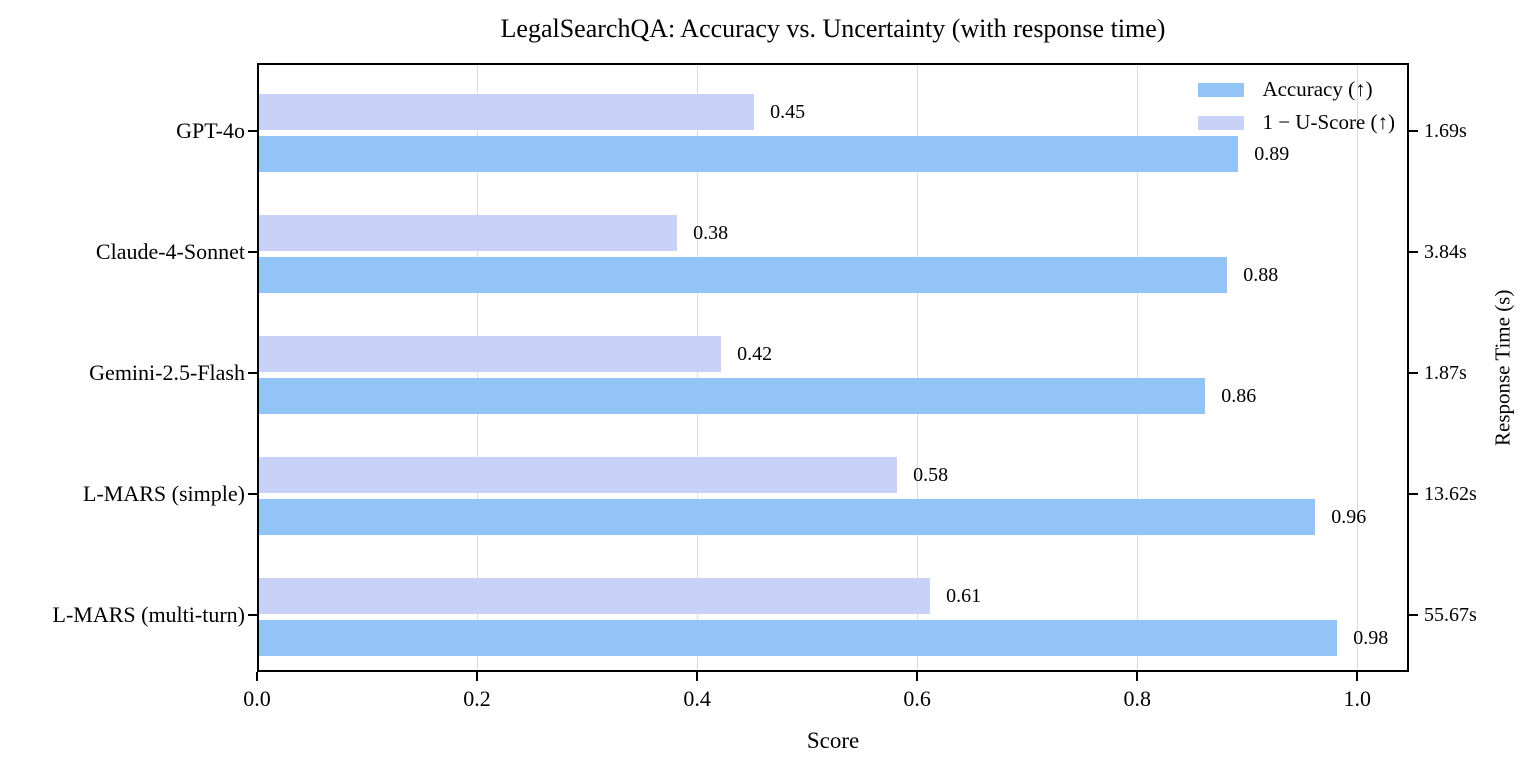 Image resolution: width=1540 pixels, height=780 pixels. Describe the element at coordinates (170, 251) in the screenshot. I see `y-tick-label: Claude-4-Sonnet` at that location.